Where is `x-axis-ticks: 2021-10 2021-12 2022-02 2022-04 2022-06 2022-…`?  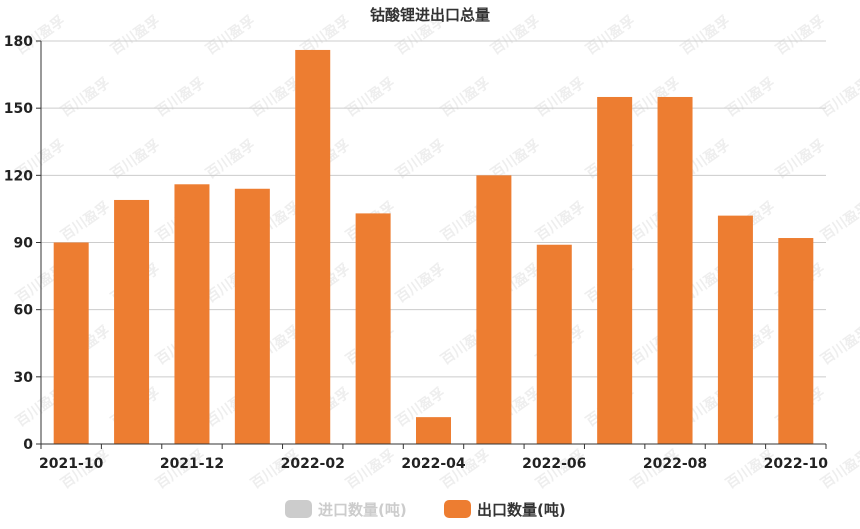
x-axis-ticks: 2021-10 2021-12 2022-02 2022-04 2022-06 2022-… is located at coordinates (433, 458).